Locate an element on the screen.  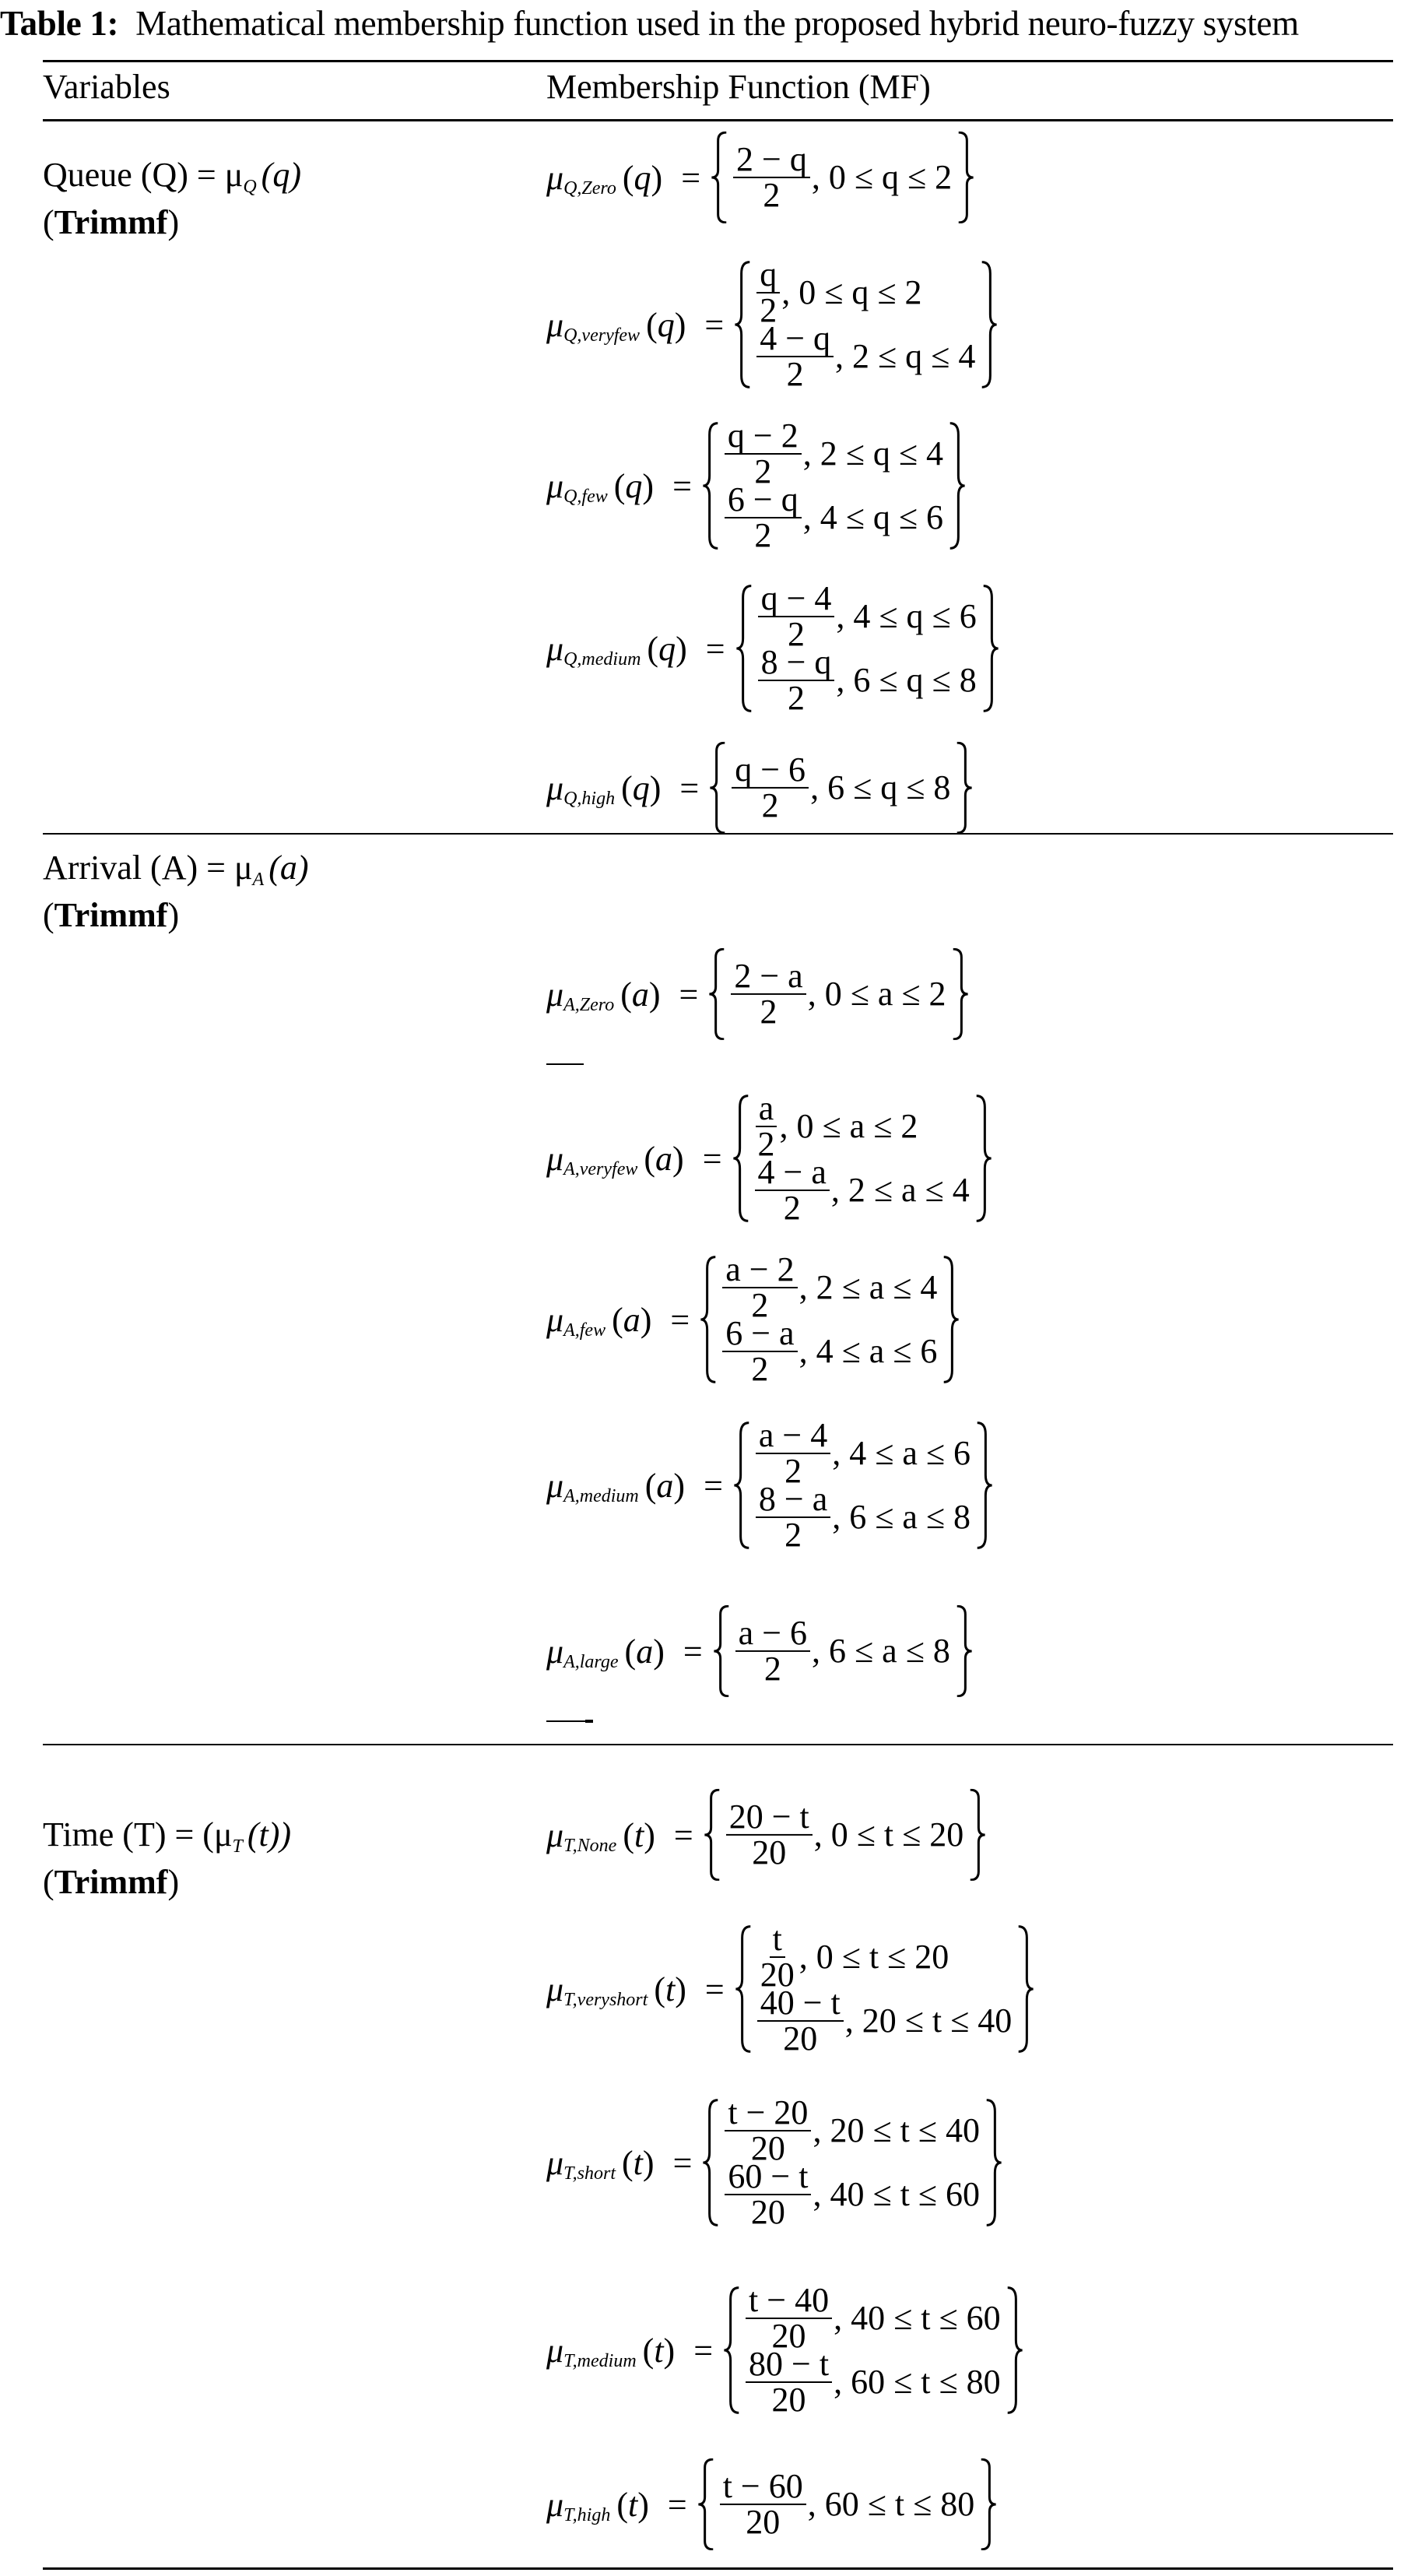
numerator: a − 4 is located at coordinates (793, 1436).